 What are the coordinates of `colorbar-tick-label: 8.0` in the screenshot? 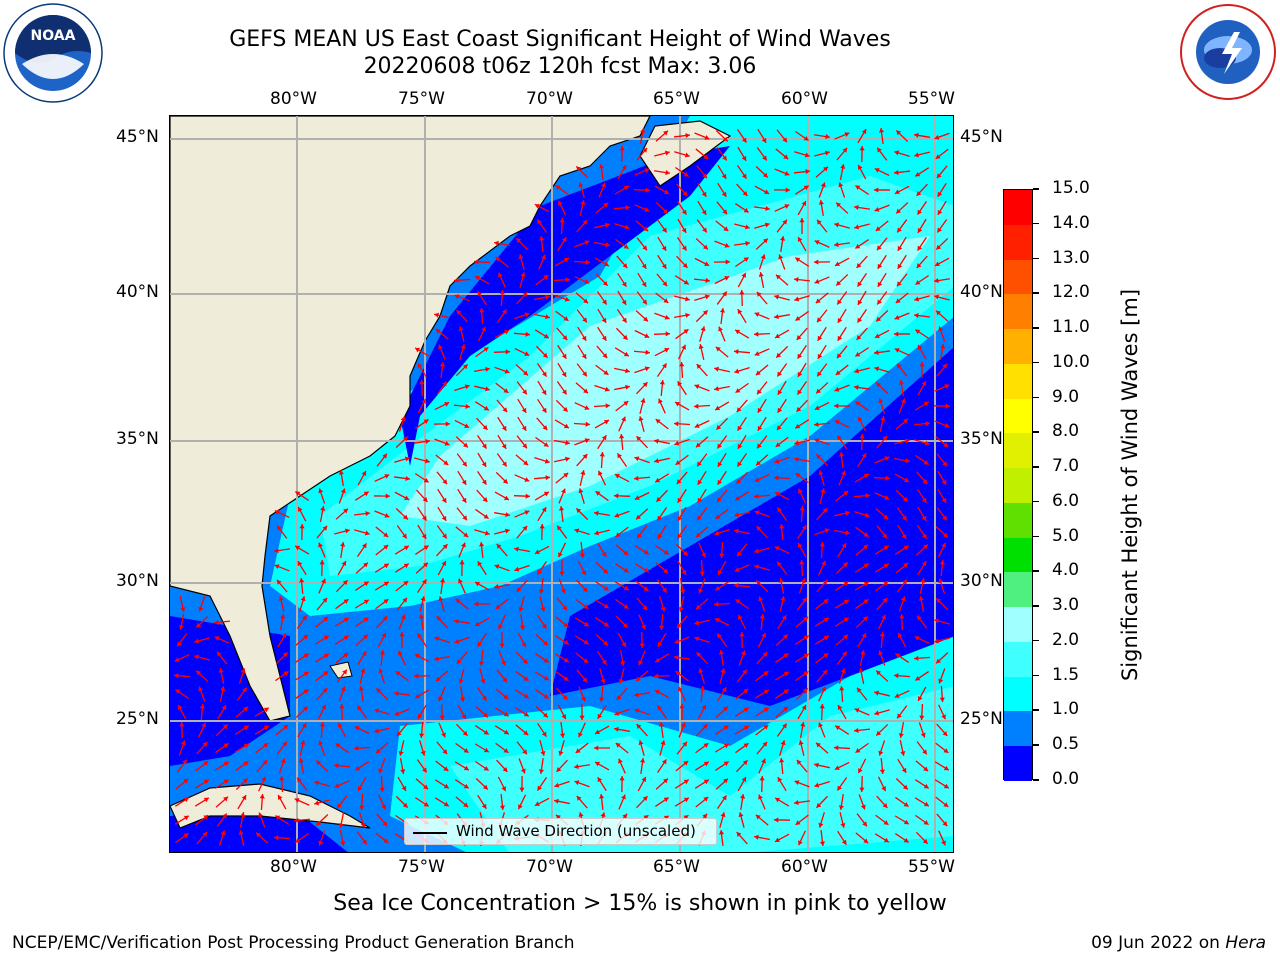 It's located at (1066, 431).